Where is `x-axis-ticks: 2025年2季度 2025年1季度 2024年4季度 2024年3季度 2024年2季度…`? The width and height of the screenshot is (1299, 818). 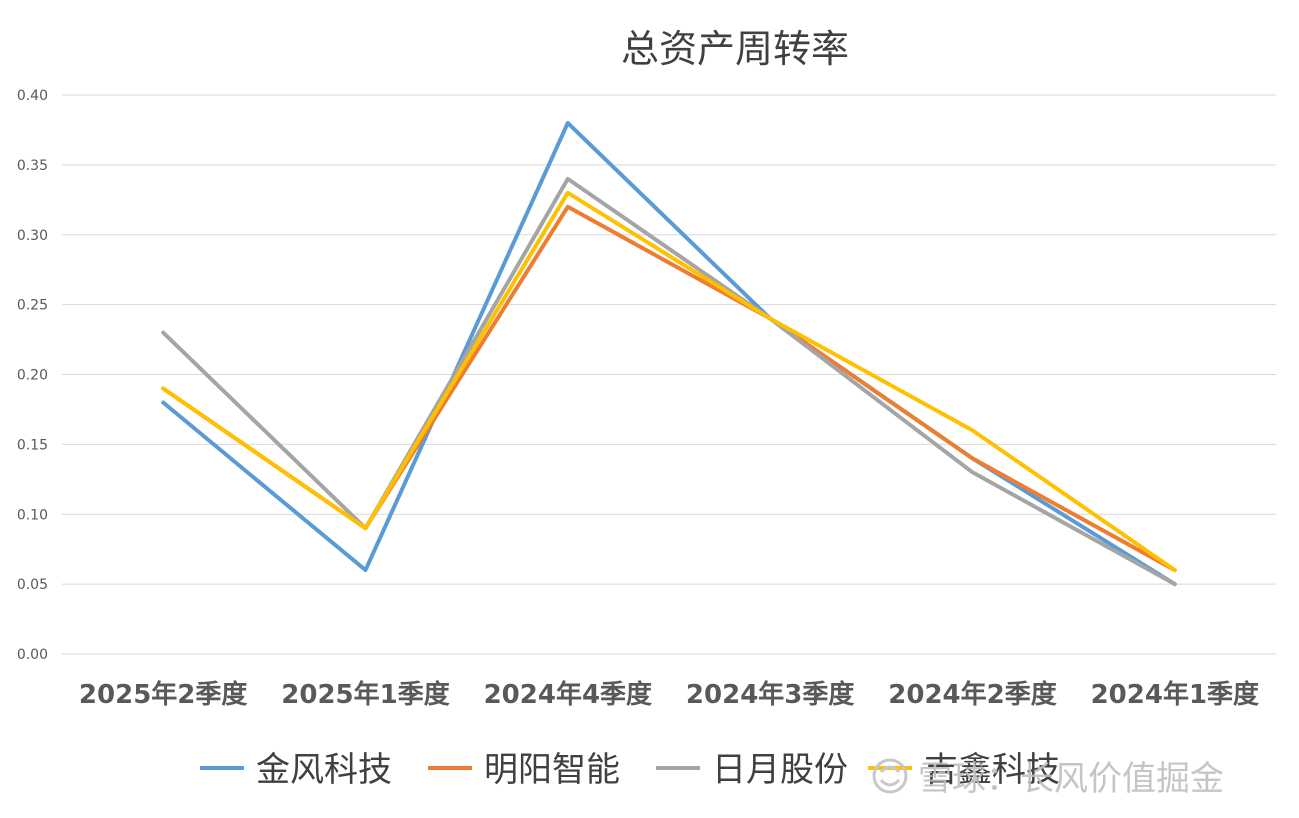
x-axis-ticks: 2025年2季度 2025年1季度 2024年4季度 2024年3季度 2024年2季度… is located at coordinates (669, 694).